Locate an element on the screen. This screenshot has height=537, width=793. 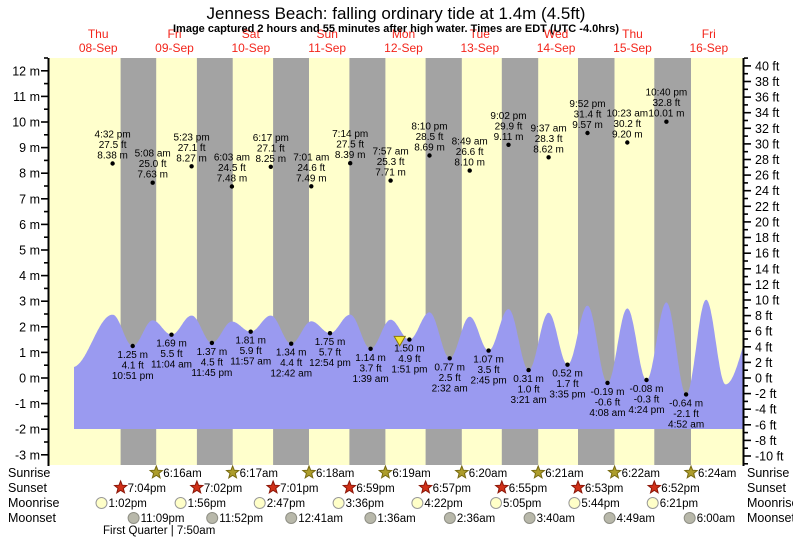
right-axis-label: 34 ft is located at coordinates (767, 113).